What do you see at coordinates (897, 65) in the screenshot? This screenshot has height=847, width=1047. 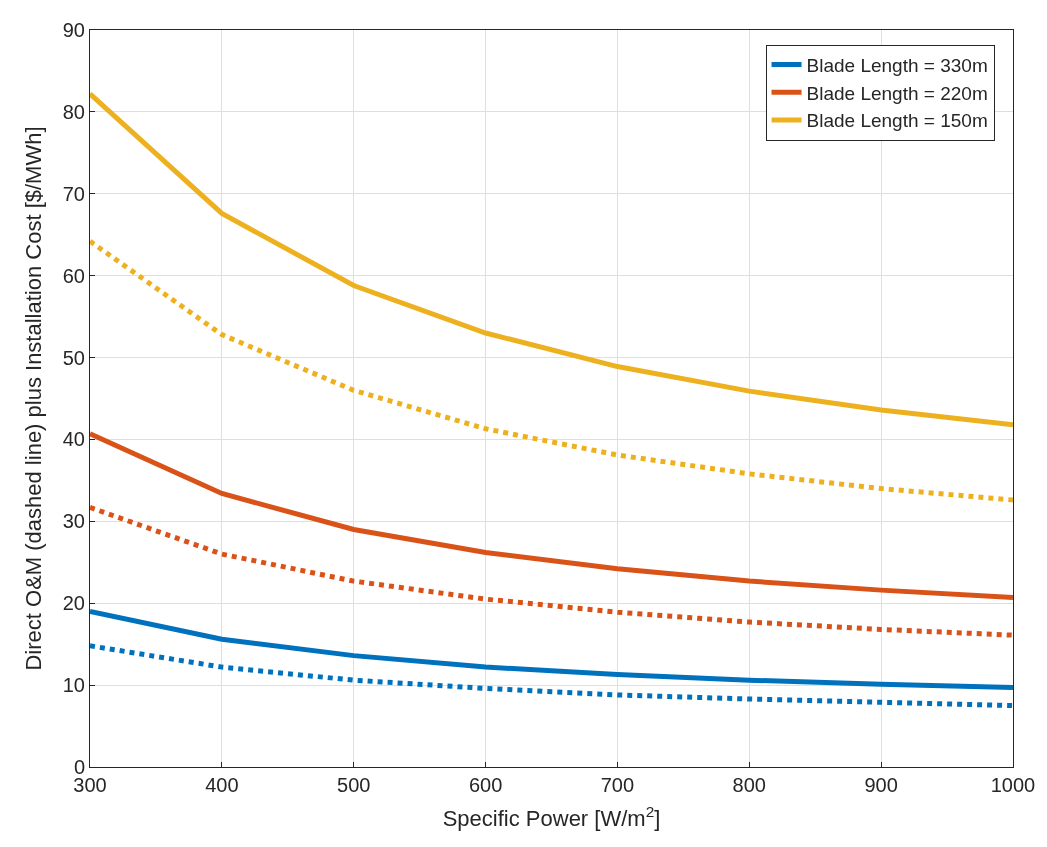 I see `legend-label: Blade Length = 330m` at bounding box center [897, 65].